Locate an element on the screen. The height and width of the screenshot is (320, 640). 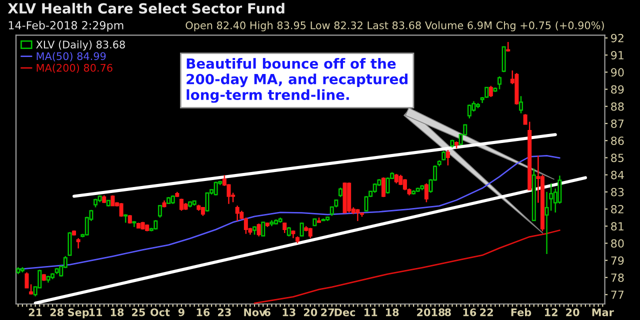
legend-label: MA(50) 84.99 is located at coordinates (71, 57).